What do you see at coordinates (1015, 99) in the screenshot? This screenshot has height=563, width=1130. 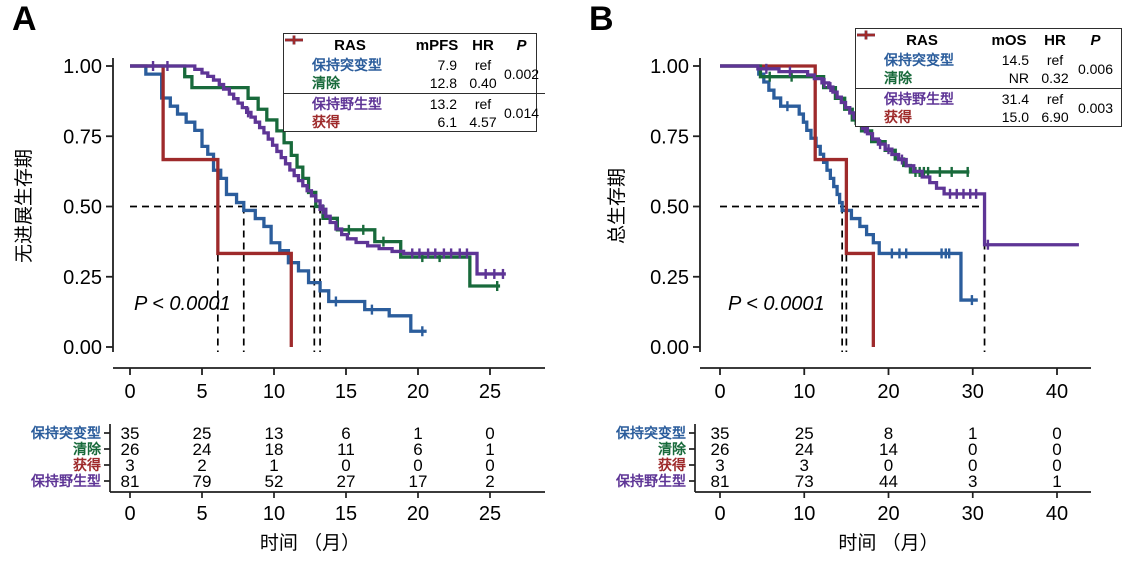 I see `legend-stat-value: 31.4` at bounding box center [1015, 99].